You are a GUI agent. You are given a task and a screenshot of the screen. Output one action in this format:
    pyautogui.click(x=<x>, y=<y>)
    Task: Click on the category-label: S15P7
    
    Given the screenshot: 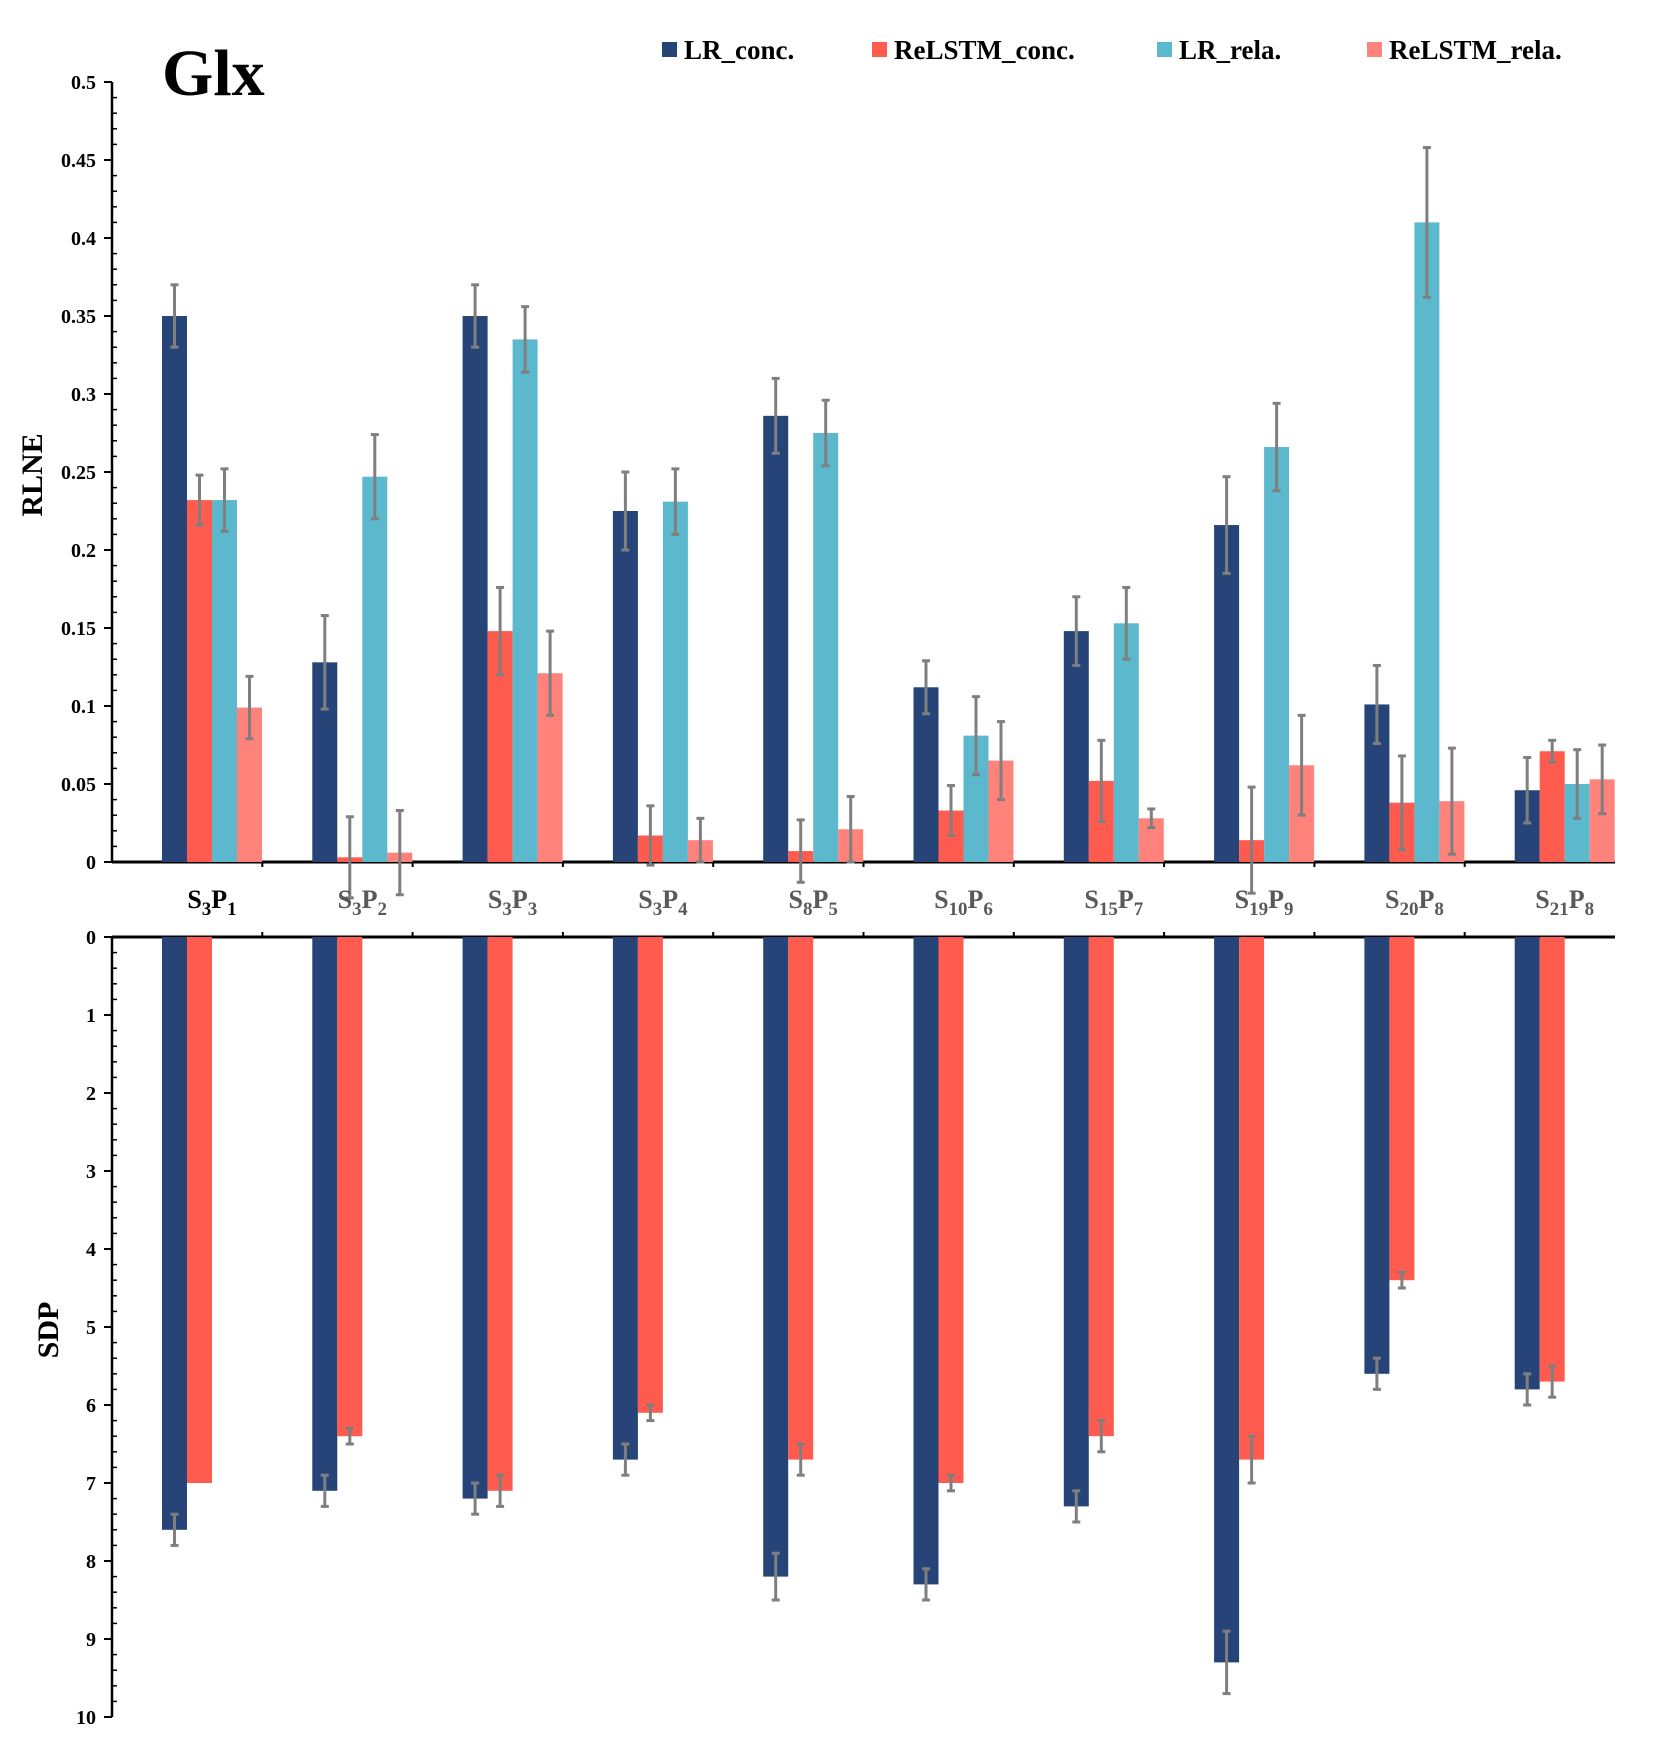 What is the action you would take?
    pyautogui.click(x=1113, y=902)
    